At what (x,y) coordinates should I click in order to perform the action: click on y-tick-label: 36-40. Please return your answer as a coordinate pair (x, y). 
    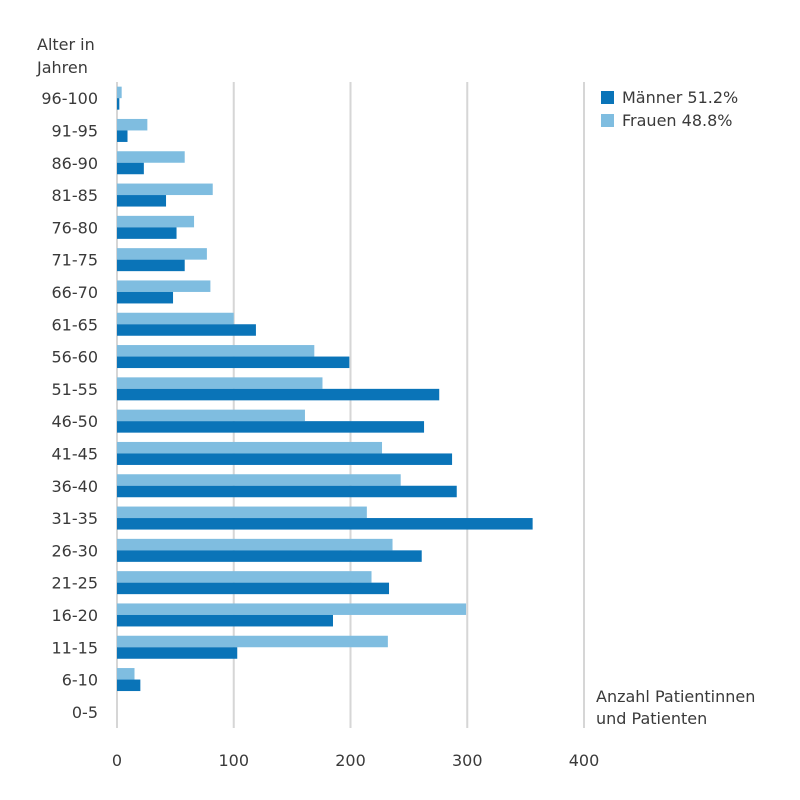
    Looking at the image, I should click on (75, 486).